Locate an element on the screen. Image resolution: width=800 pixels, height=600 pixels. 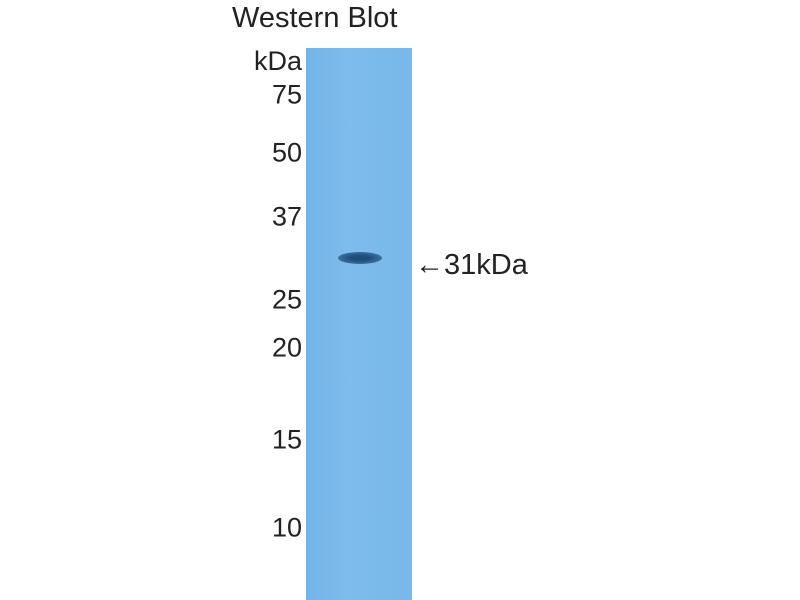
blot-lane is located at coordinates (359, 324).